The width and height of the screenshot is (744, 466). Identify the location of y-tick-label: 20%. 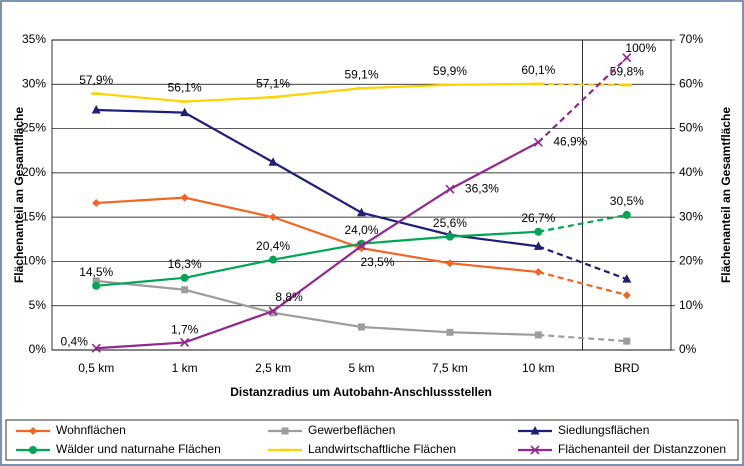
(34, 172).